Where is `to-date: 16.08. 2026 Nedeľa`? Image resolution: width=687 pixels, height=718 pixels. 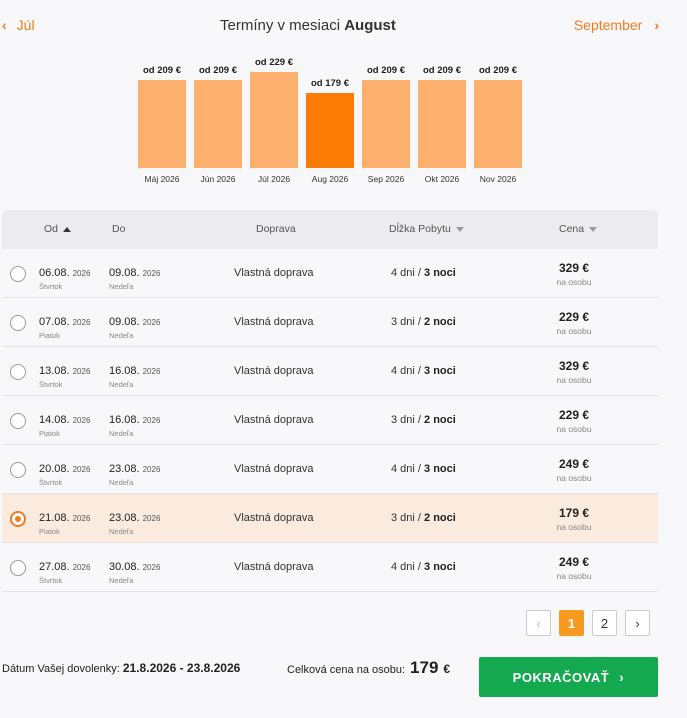
to-date: 16.08. 2026 Nedeľa is located at coordinates (134, 375).